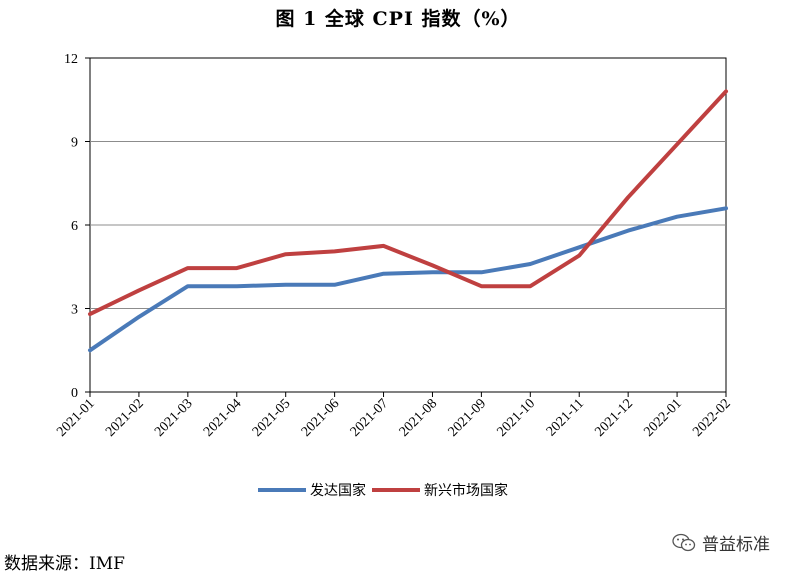  I want to click on x-tick-label: 2021-02, so click(125, 418).